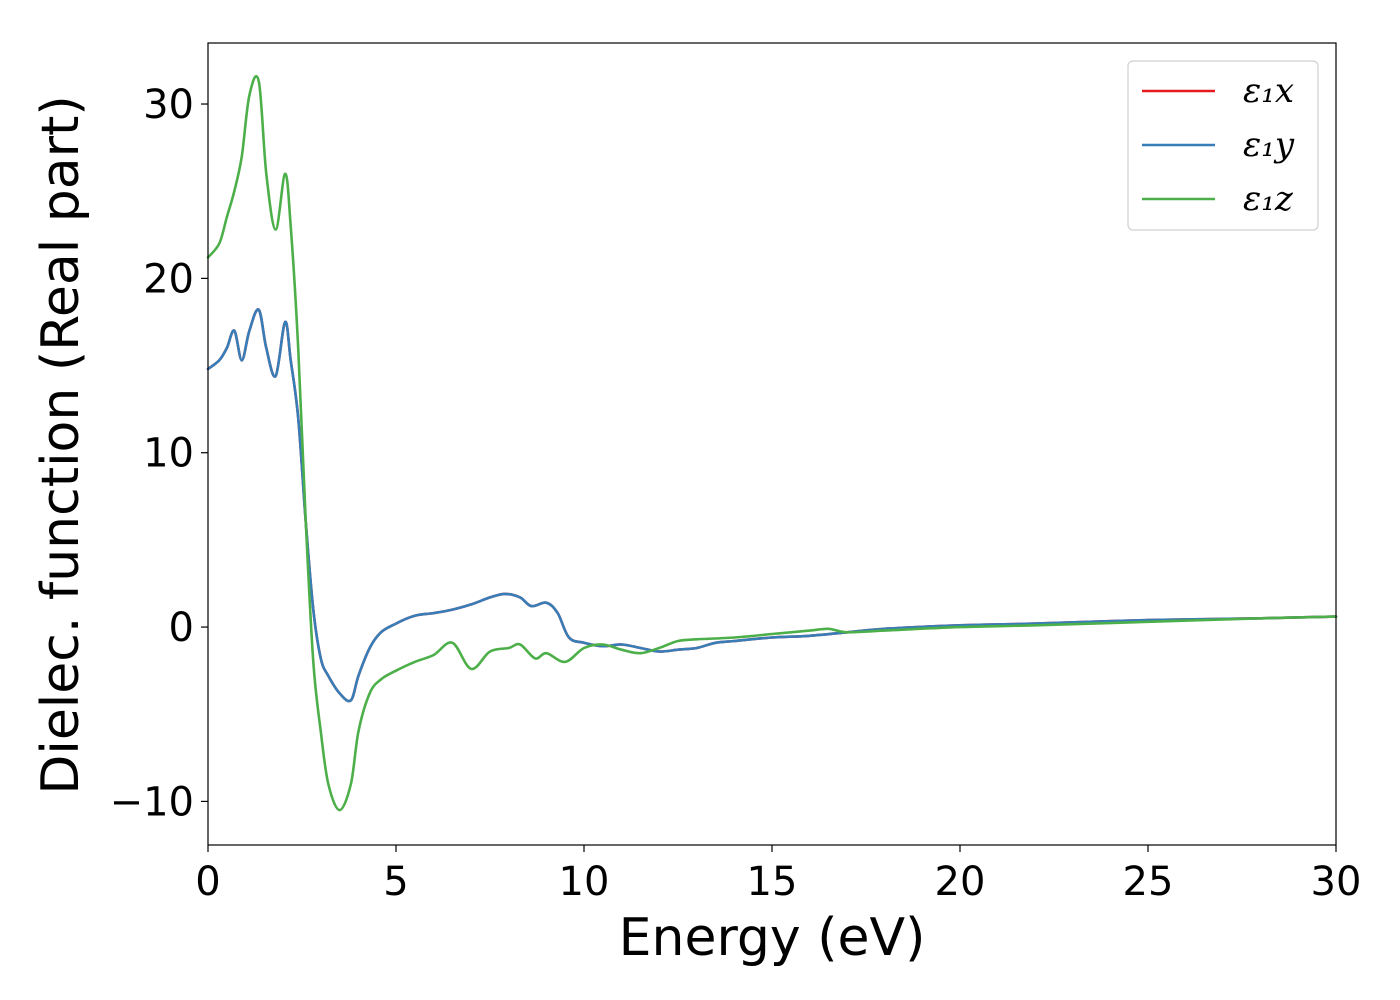 The image size is (1400, 1000). What do you see at coordinates (772, 882) in the screenshot?
I see `x-tick-label: 15` at bounding box center [772, 882].